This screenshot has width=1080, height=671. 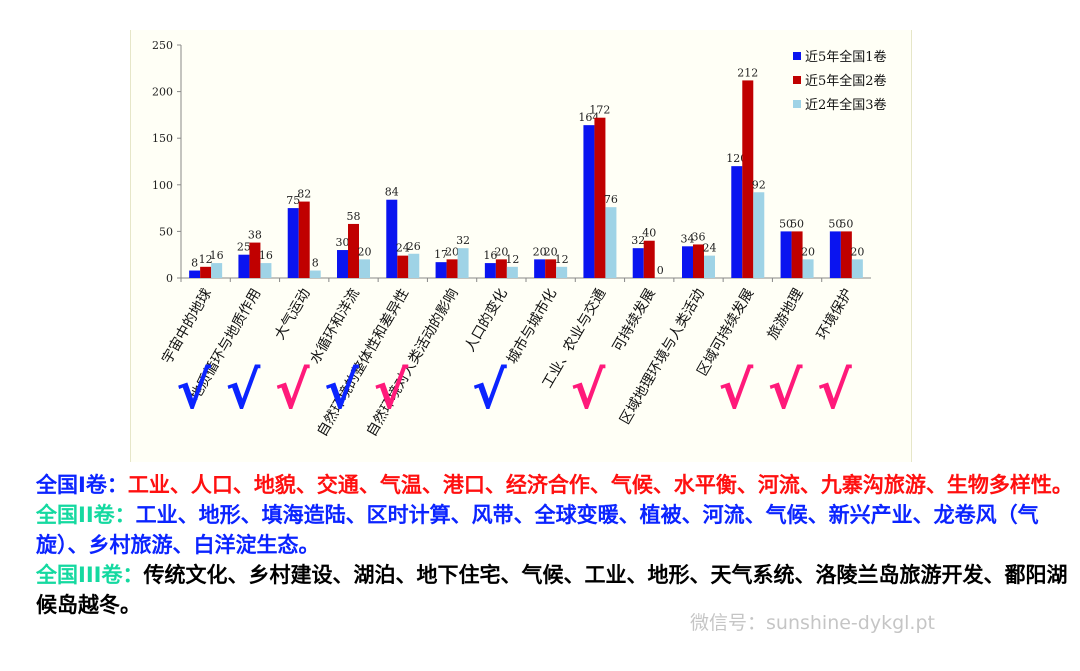 What do you see at coordinates (304, 194) in the screenshot?
I see `data-label: 82` at bounding box center [304, 194].